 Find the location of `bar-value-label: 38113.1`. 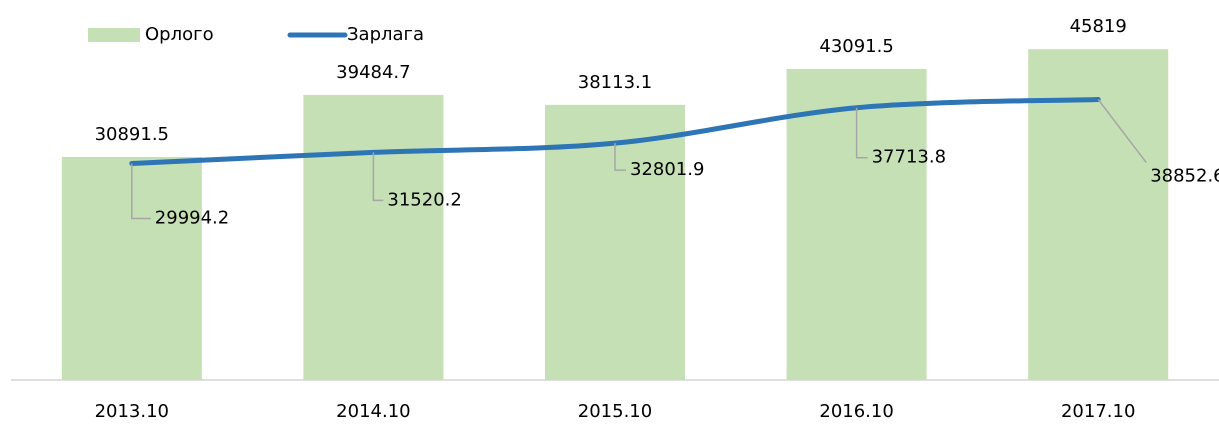

bar-value-label: 38113.1 is located at coordinates (615, 82).